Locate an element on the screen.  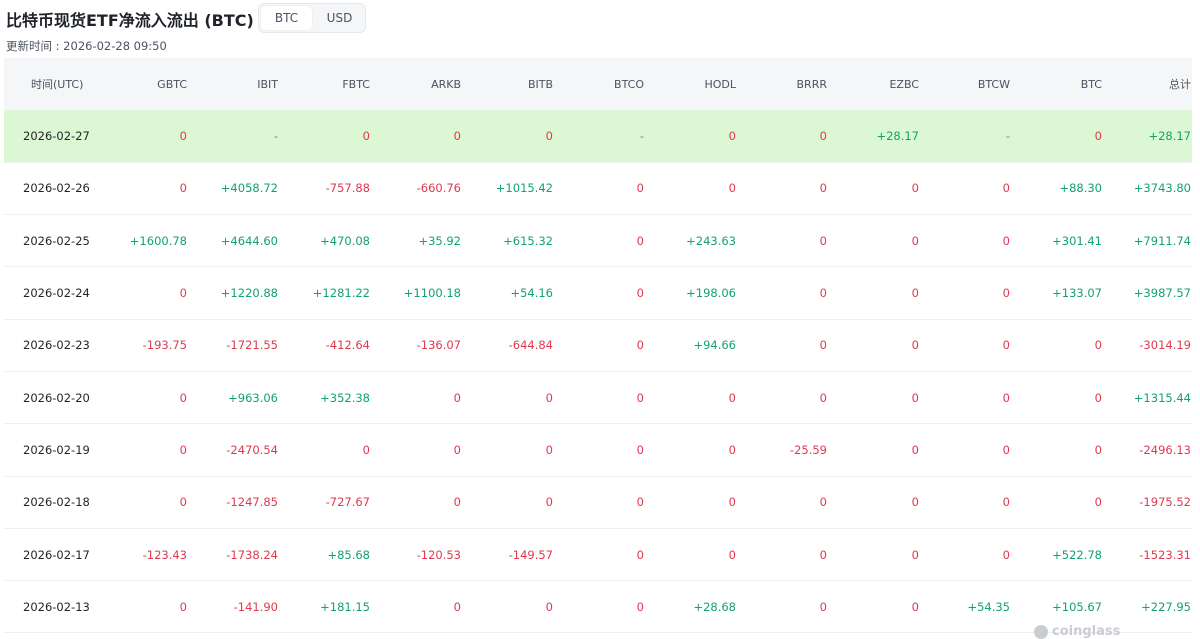
total-cell: +1315.44 is located at coordinates (1162, 397).